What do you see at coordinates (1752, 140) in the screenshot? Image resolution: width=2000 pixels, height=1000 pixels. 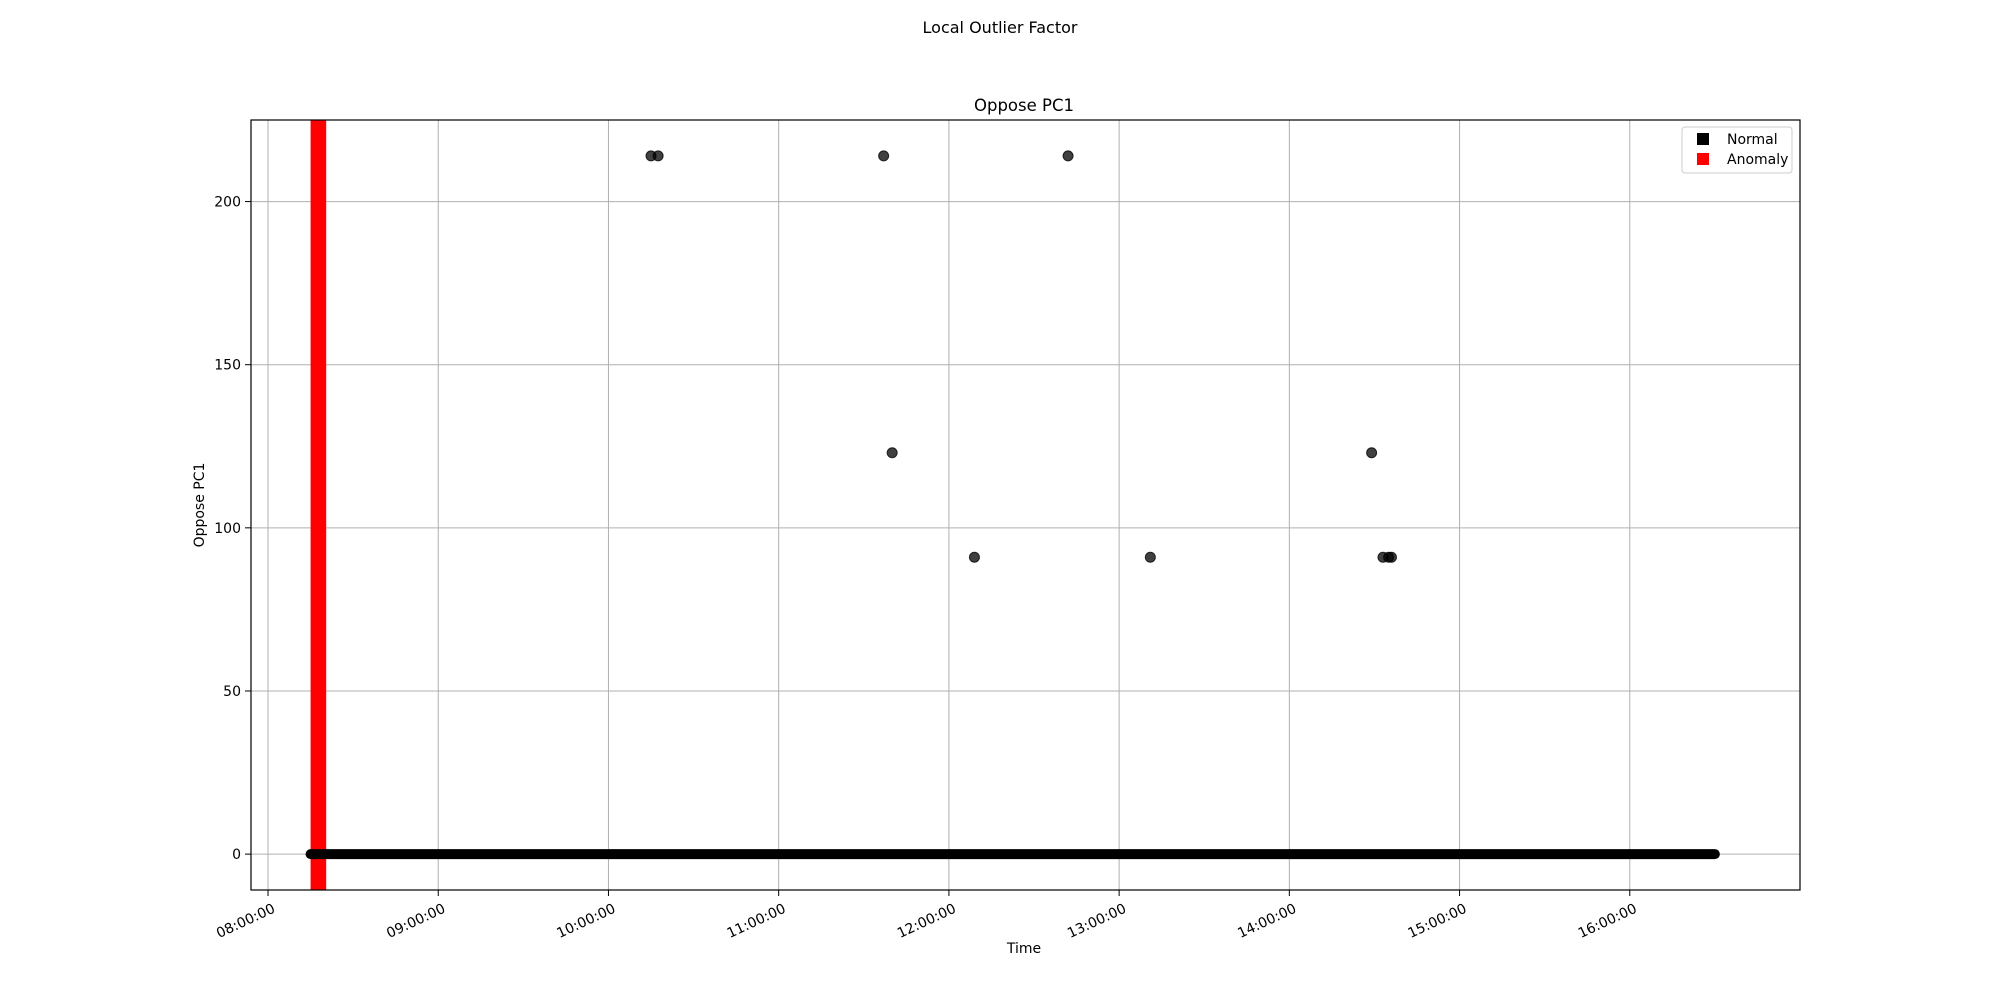 I see `legend-label-normal: Normal` at bounding box center [1752, 140].